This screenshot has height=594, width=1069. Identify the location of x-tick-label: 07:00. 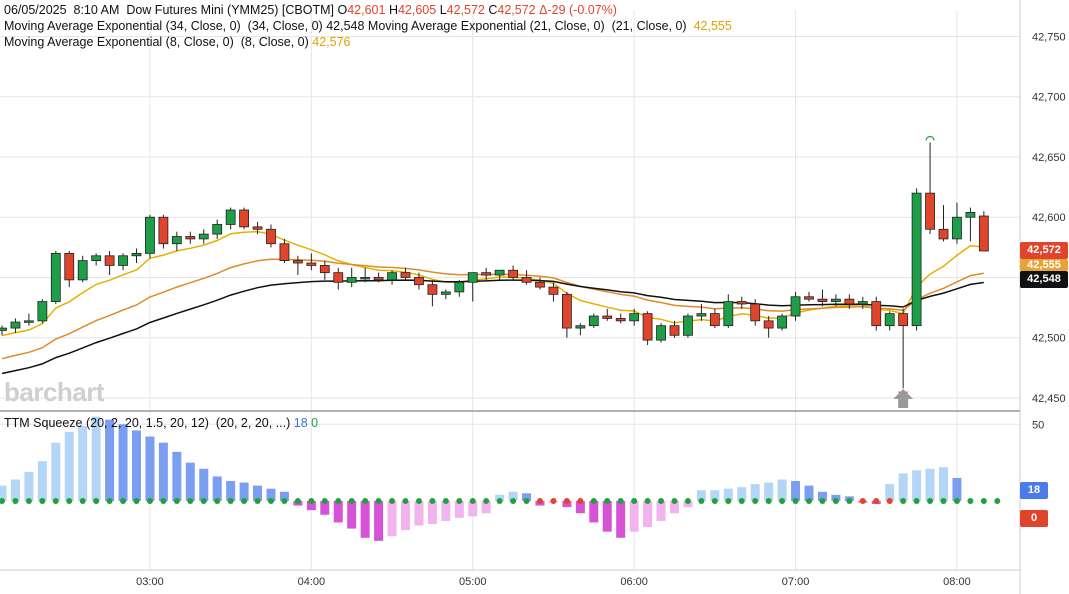
(796, 582).